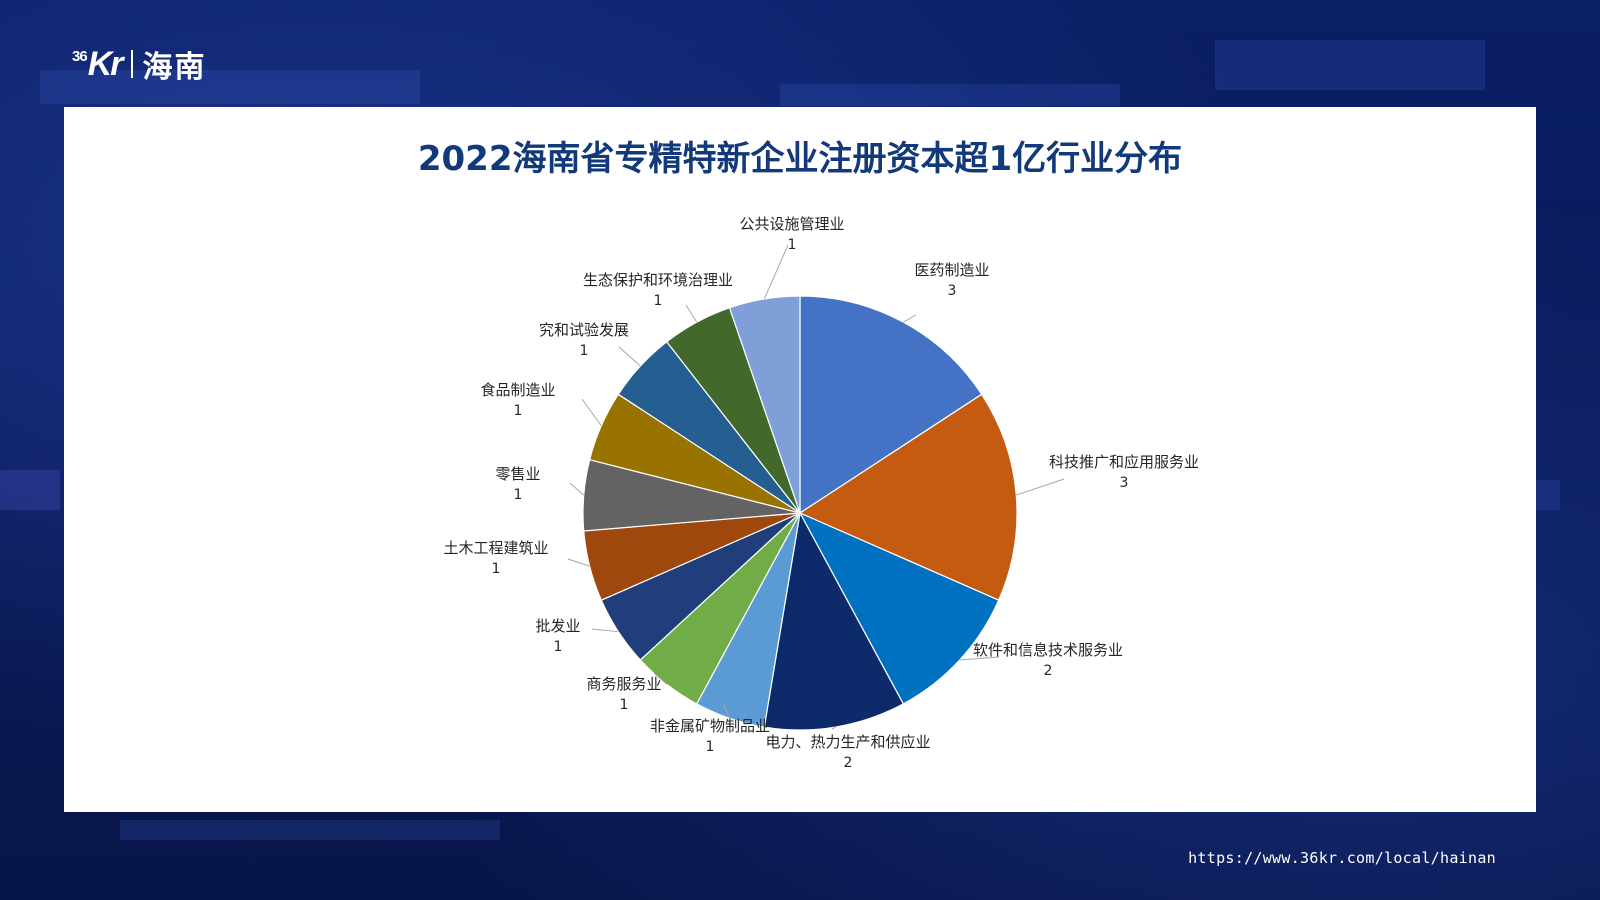 This screenshot has height=900, width=1600. I want to click on data-label: 非金属矿物制品业 1, so click(710, 736).